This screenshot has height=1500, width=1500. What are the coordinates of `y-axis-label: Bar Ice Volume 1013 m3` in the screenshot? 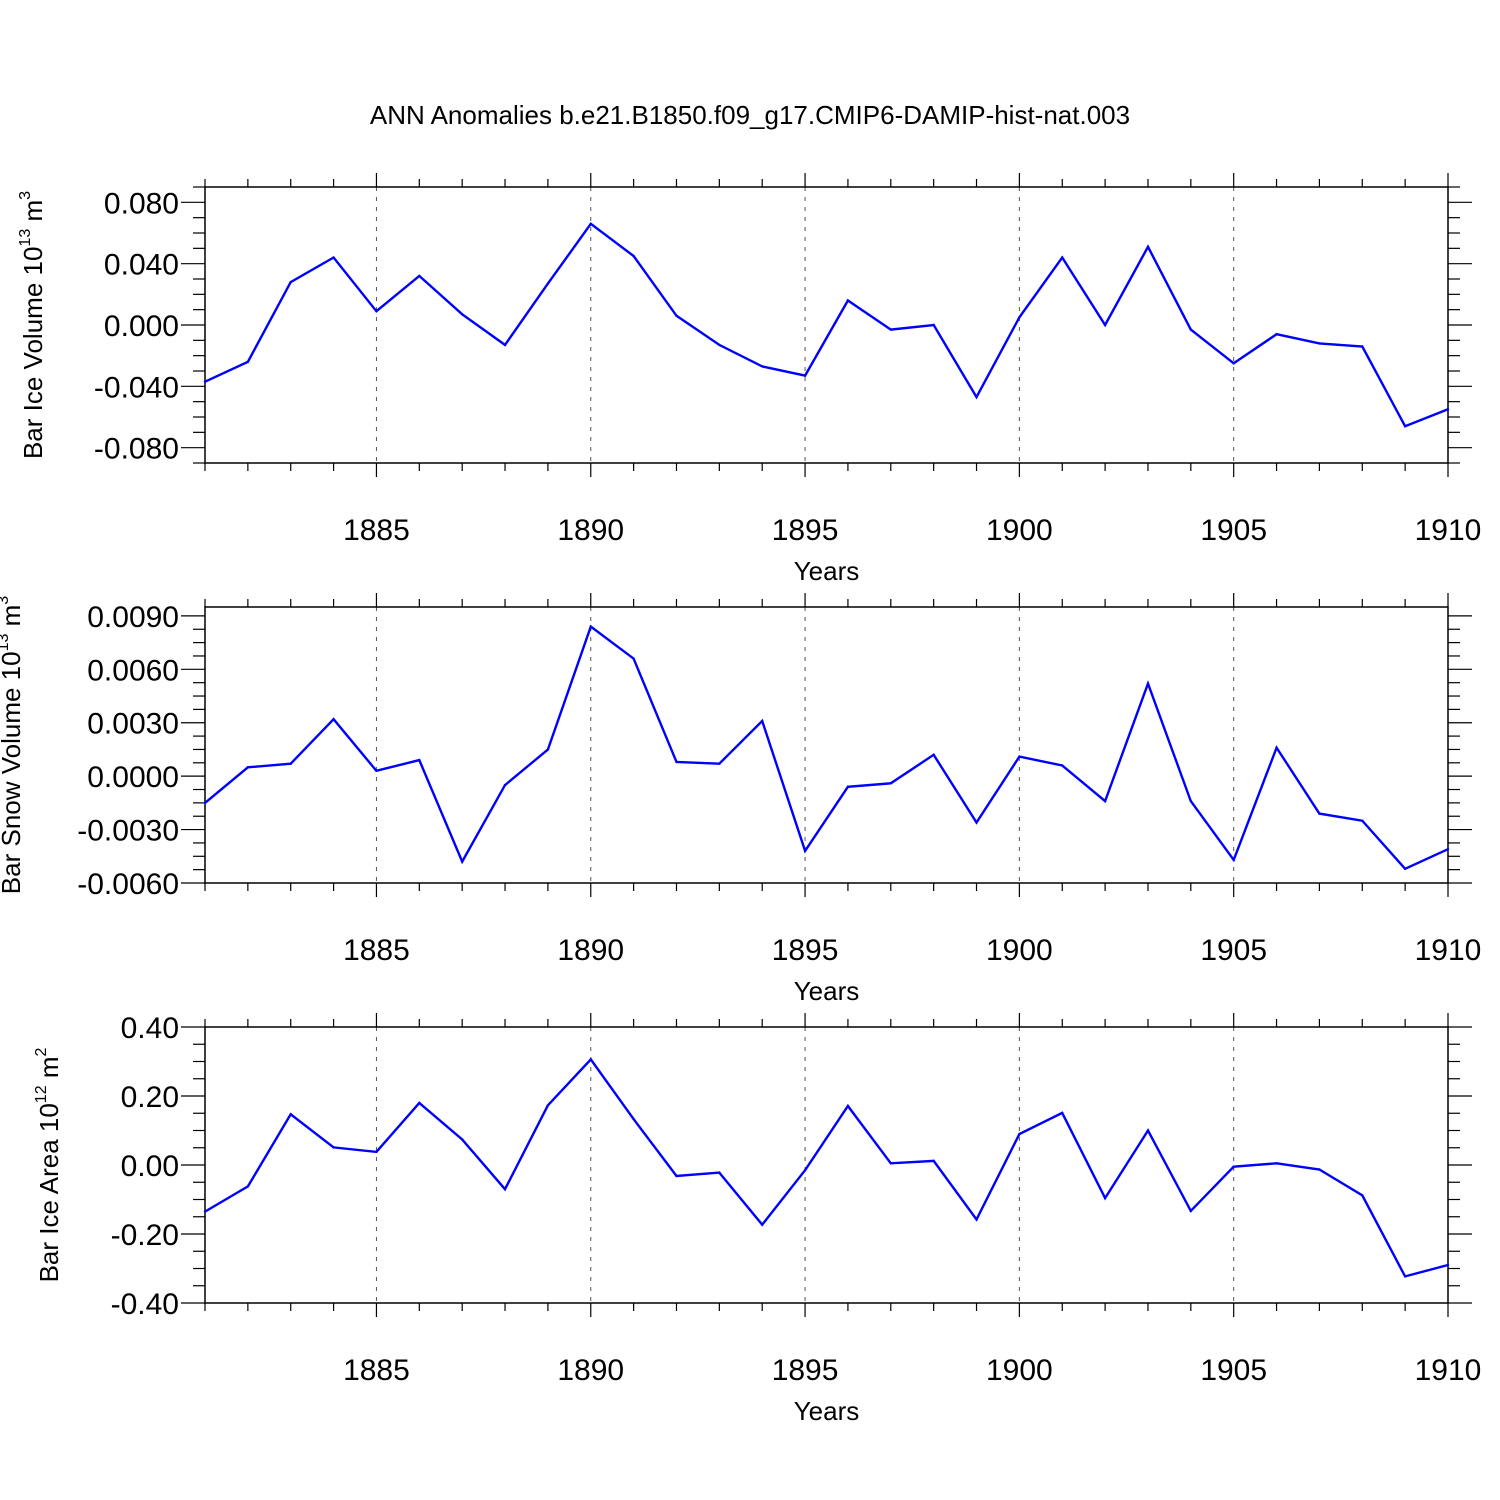 It's located at (32, 325).